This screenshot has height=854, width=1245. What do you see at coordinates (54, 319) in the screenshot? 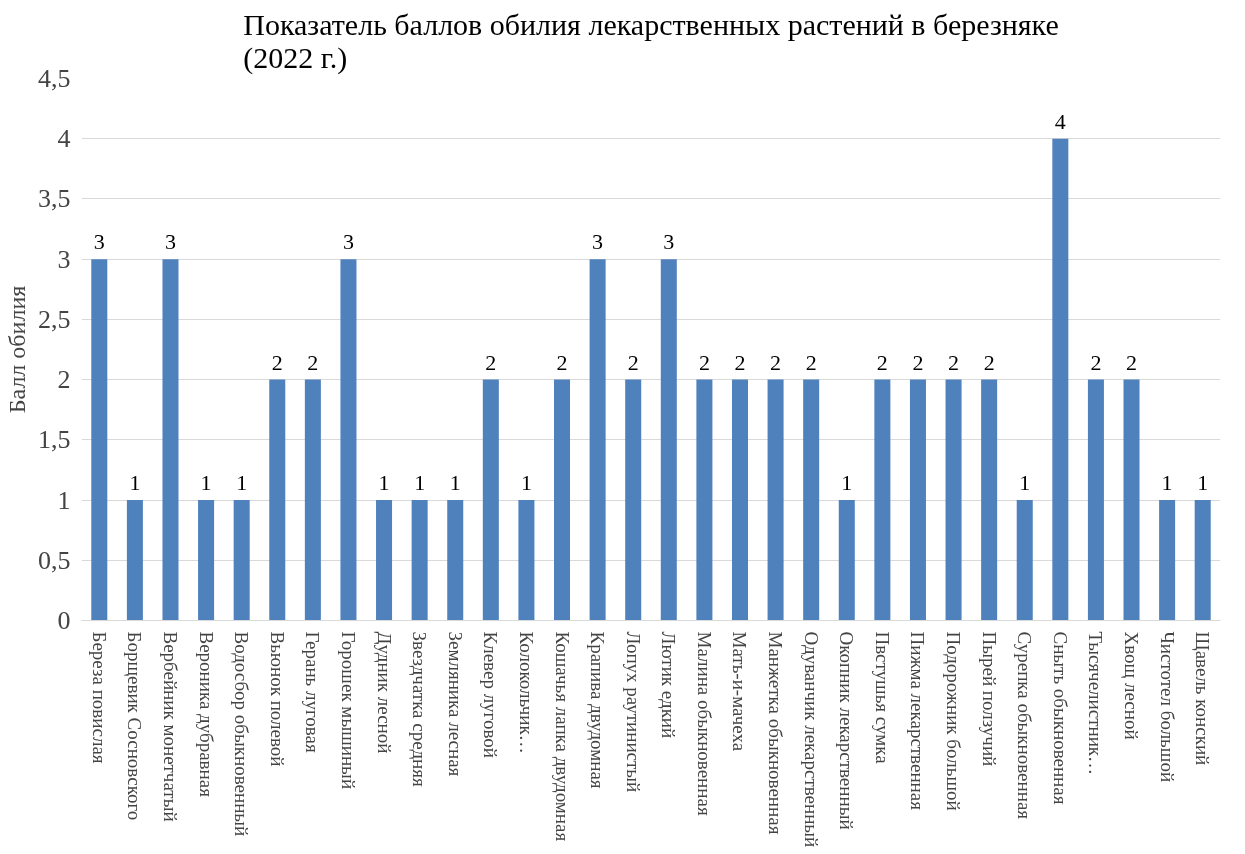
I see `y-tick-label: 2,5` at bounding box center [54, 319].